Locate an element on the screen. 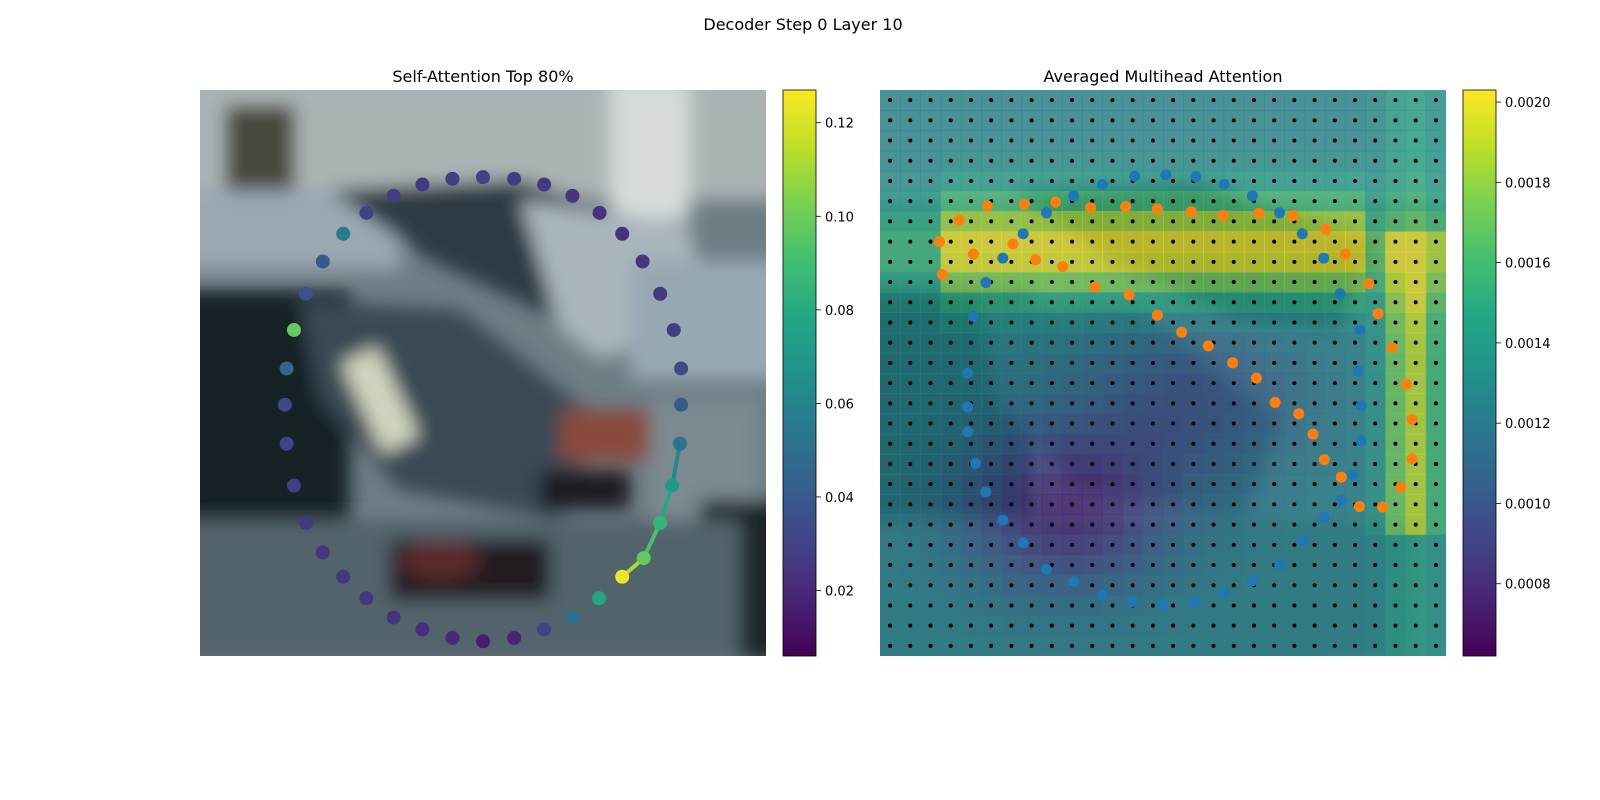 This screenshot has height=800, width=1600. left-panel-title: Self-Attention Top 80% is located at coordinates (482, 76).